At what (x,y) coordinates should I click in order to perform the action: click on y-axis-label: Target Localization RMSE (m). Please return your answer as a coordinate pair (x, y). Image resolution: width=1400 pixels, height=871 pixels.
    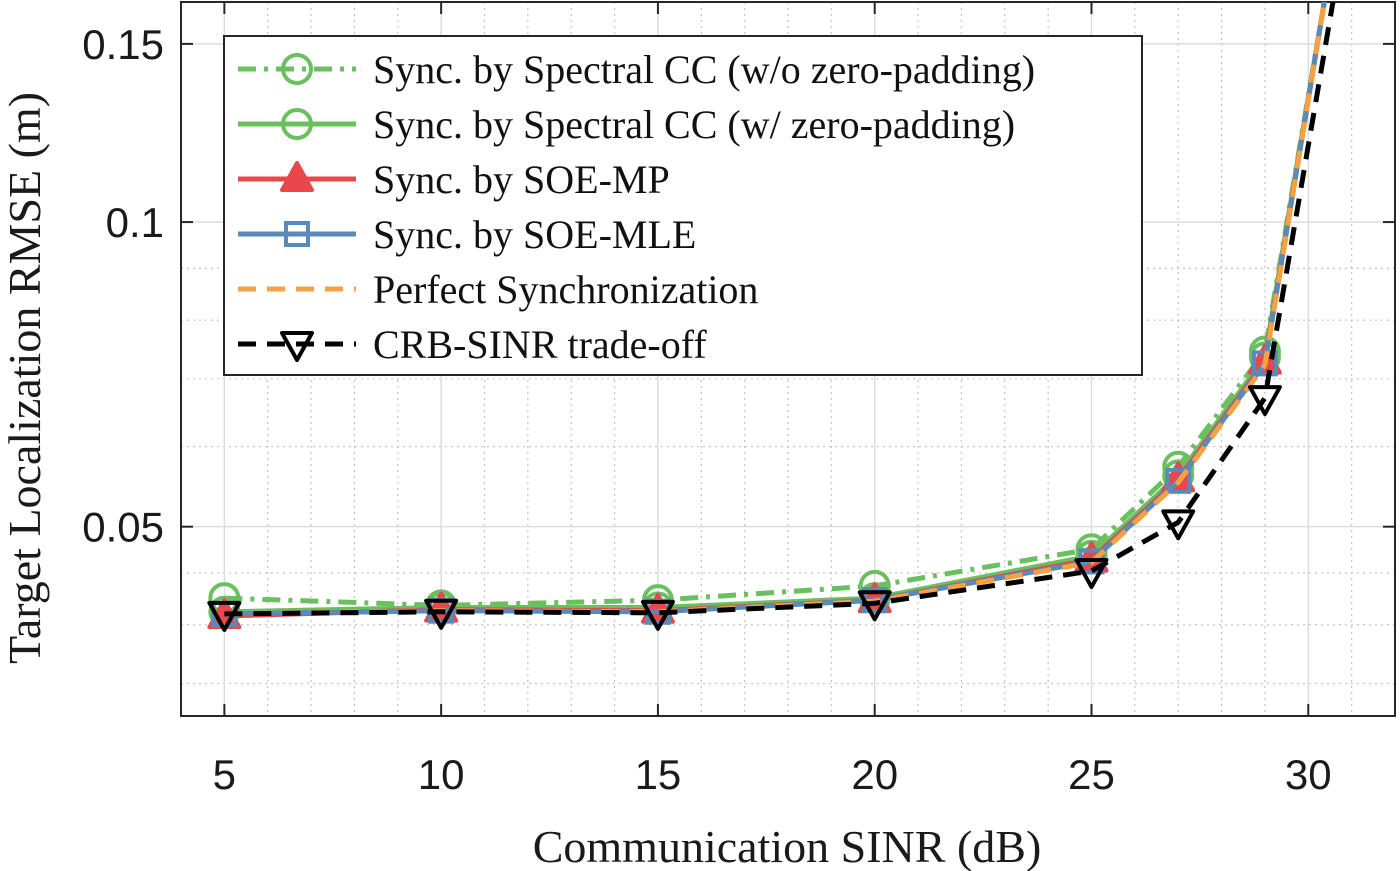
    Looking at the image, I should click on (25, 378).